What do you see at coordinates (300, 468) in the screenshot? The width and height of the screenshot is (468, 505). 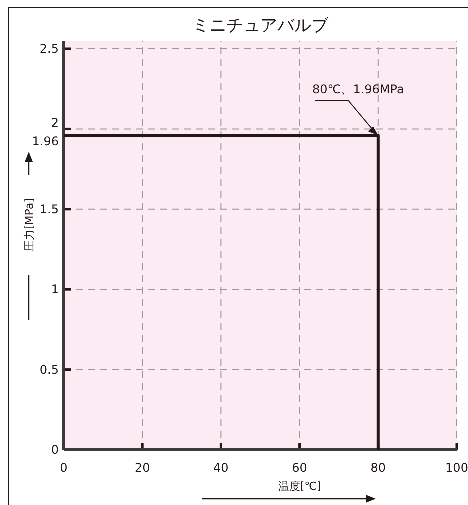 I see `x-tick-label: 60` at bounding box center [300, 468].